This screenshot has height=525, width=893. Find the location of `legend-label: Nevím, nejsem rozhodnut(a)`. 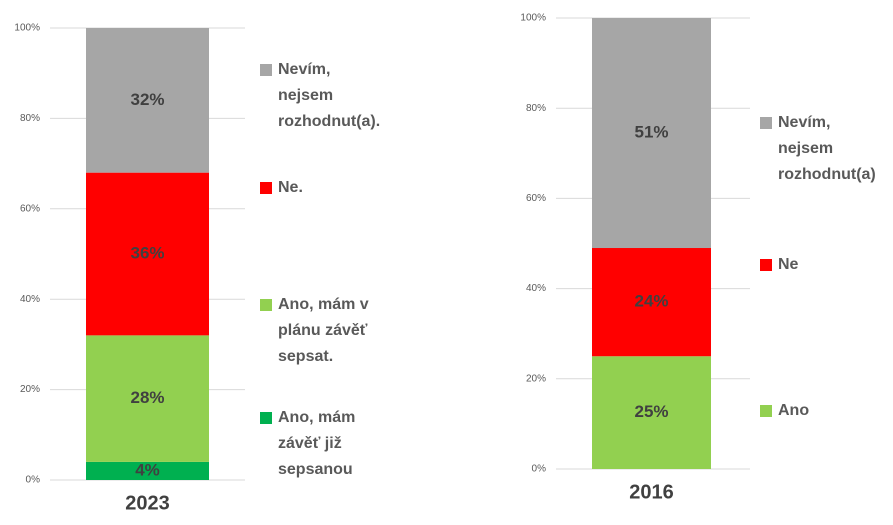

legend-label: Nevím, nejsem rozhodnut(a) is located at coordinates (827, 148).